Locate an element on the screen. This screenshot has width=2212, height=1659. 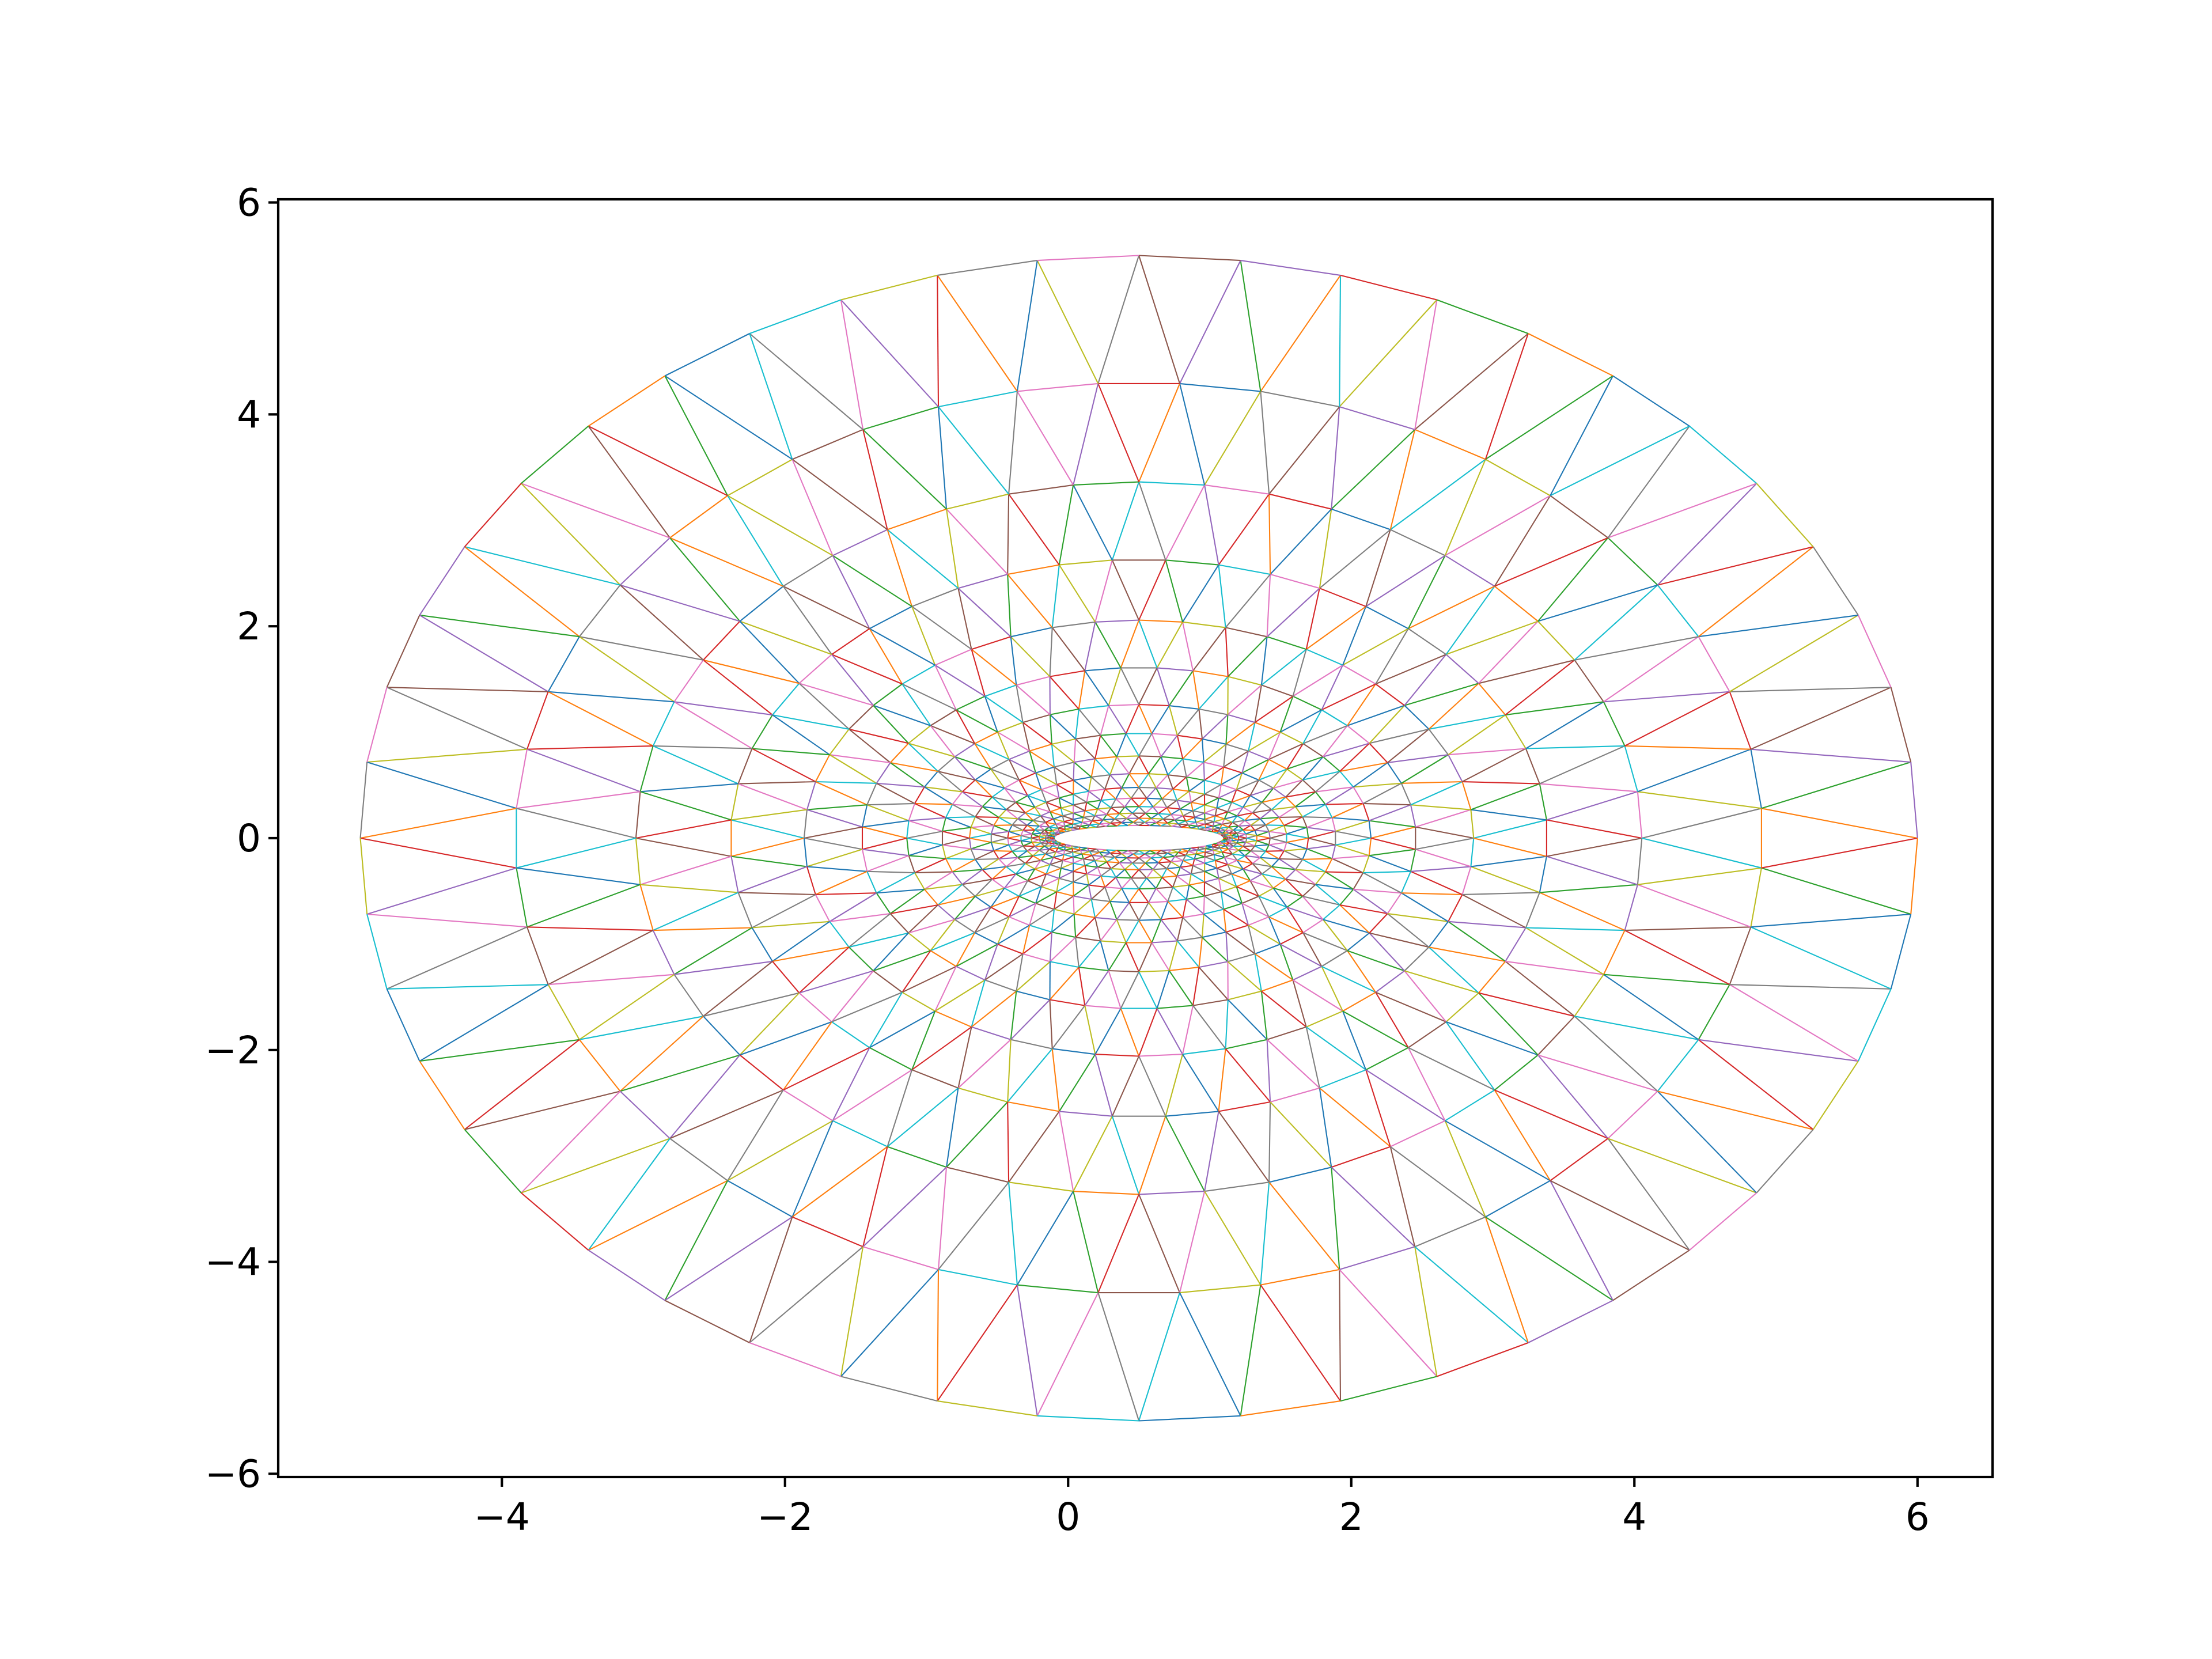
x-axis: −4 −2 0 2 4 6 is located at coordinates (1202, 1508).